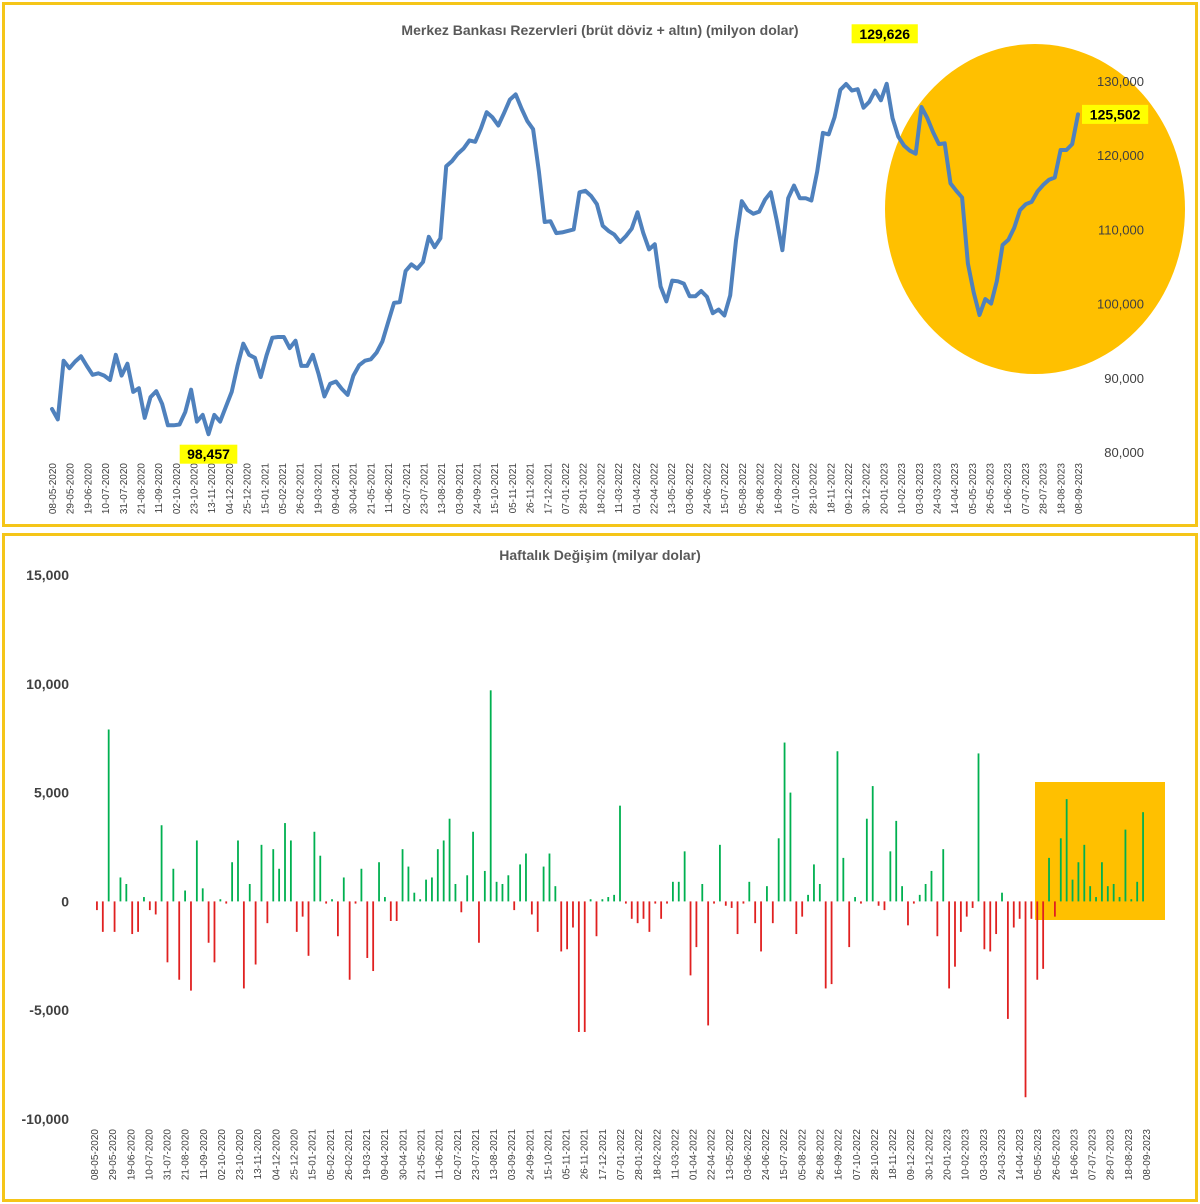  Describe the element at coordinates (947, 1155) in the screenshot. I see `x-tick-label: 20-01-2023` at that location.